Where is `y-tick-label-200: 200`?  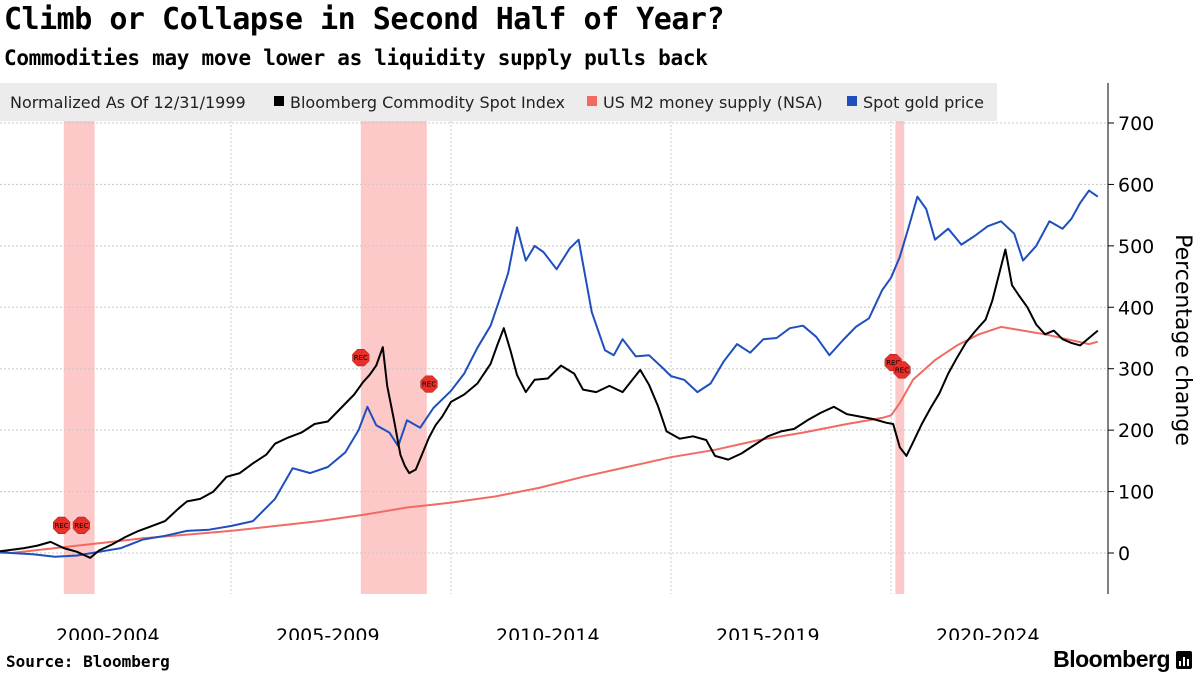 y-tick-label-200: 200 is located at coordinates (1136, 431).